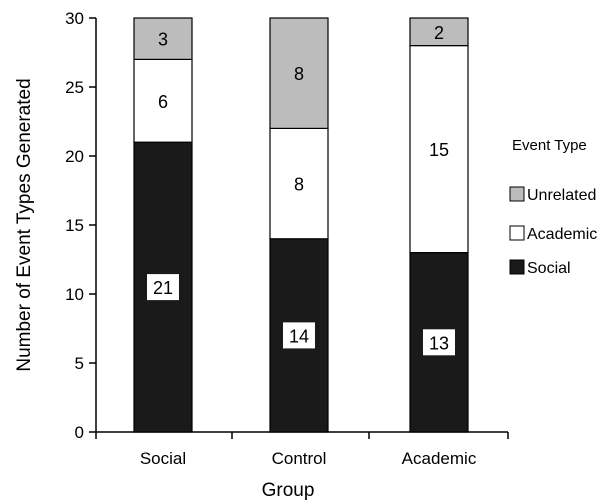  I want to click on legend-label-academic: Academic, so click(562, 234).